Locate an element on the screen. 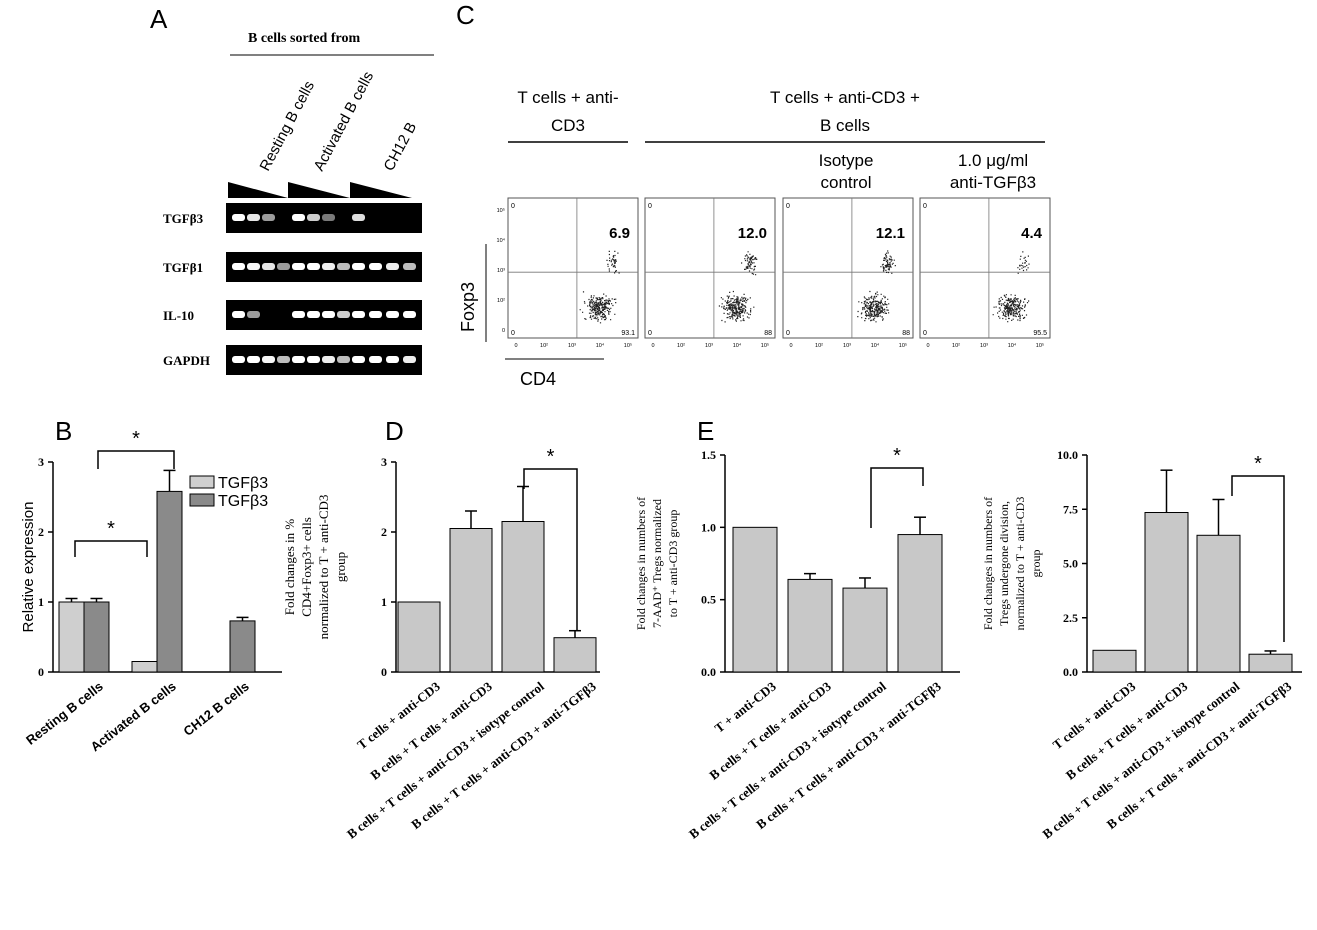 This screenshot has width=1317, height=930. legend-label: TGFβ3 is located at coordinates (243, 483).